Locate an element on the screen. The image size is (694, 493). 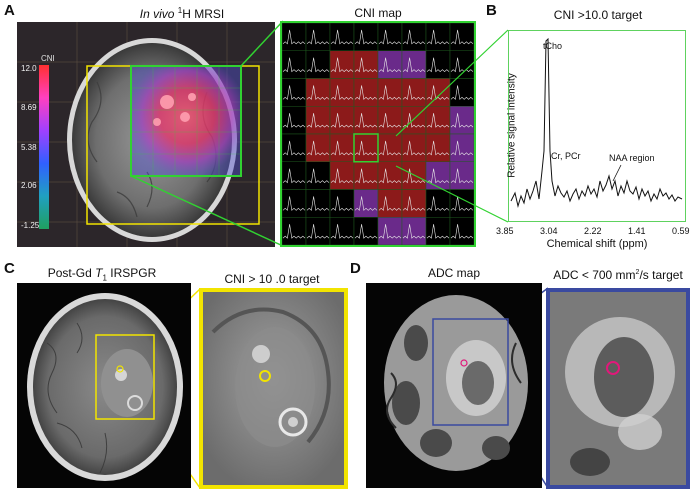
annotation-cr-pcr: Cr, PCr is located at coordinates (566, 156).